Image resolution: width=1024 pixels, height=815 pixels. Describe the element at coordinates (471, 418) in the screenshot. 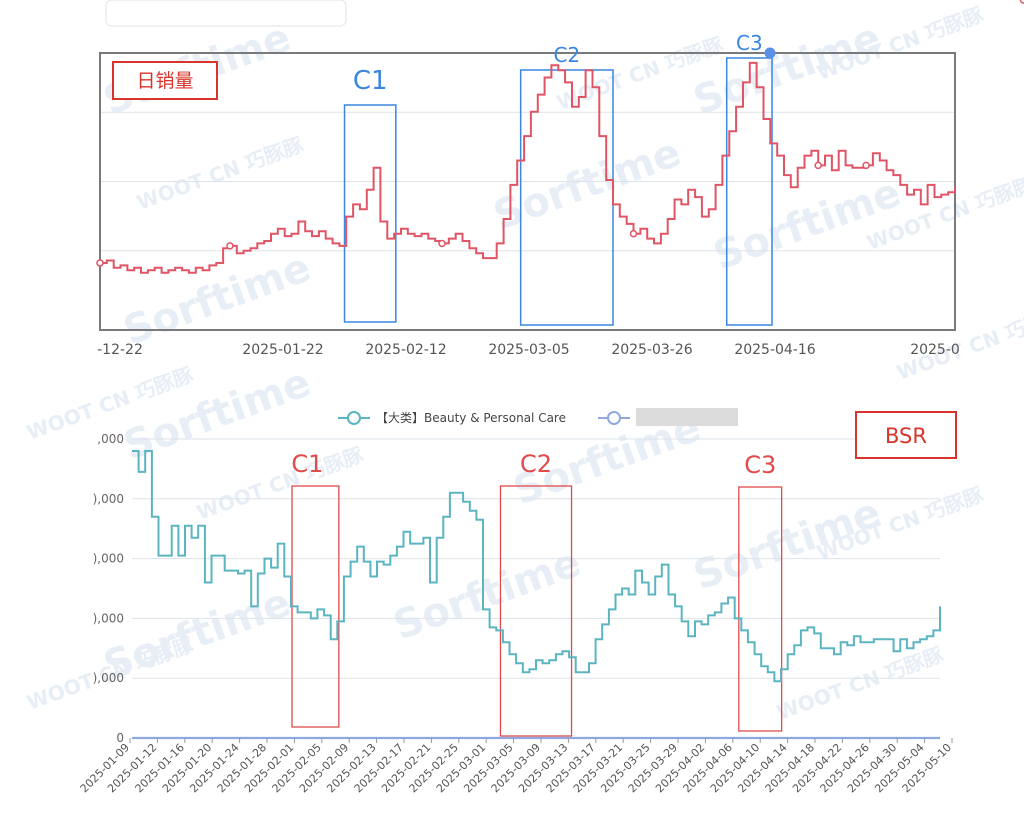

I see `legend-label-category: 【大类】Beauty & Personal Care` at that location.